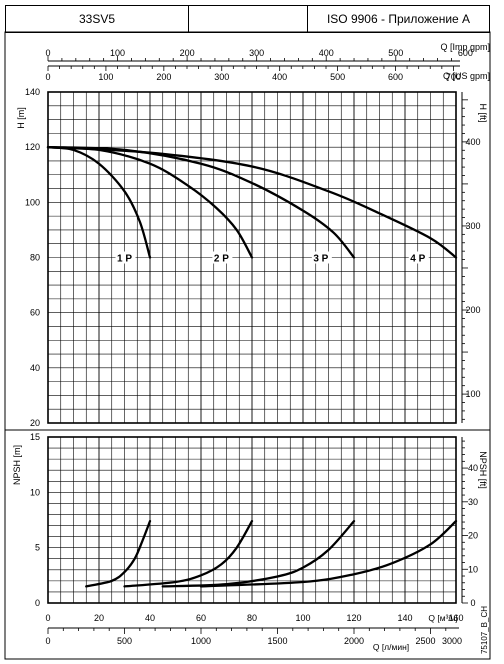 This screenshot has width=504, height=664. I want to click on q-m3h-axis-label: Q [м³/ч], so click(442, 618).